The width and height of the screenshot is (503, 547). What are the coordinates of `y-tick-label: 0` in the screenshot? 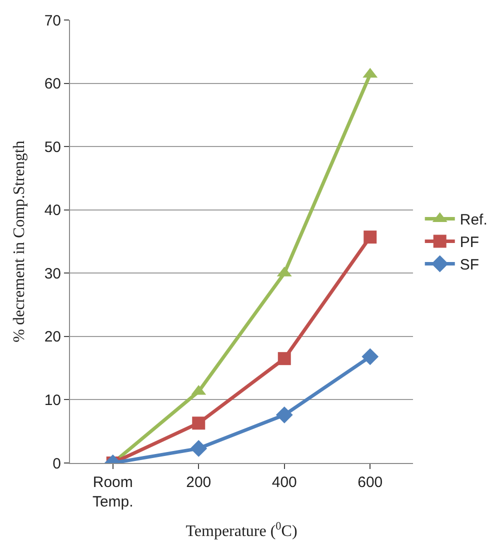 It's located at (56, 463).